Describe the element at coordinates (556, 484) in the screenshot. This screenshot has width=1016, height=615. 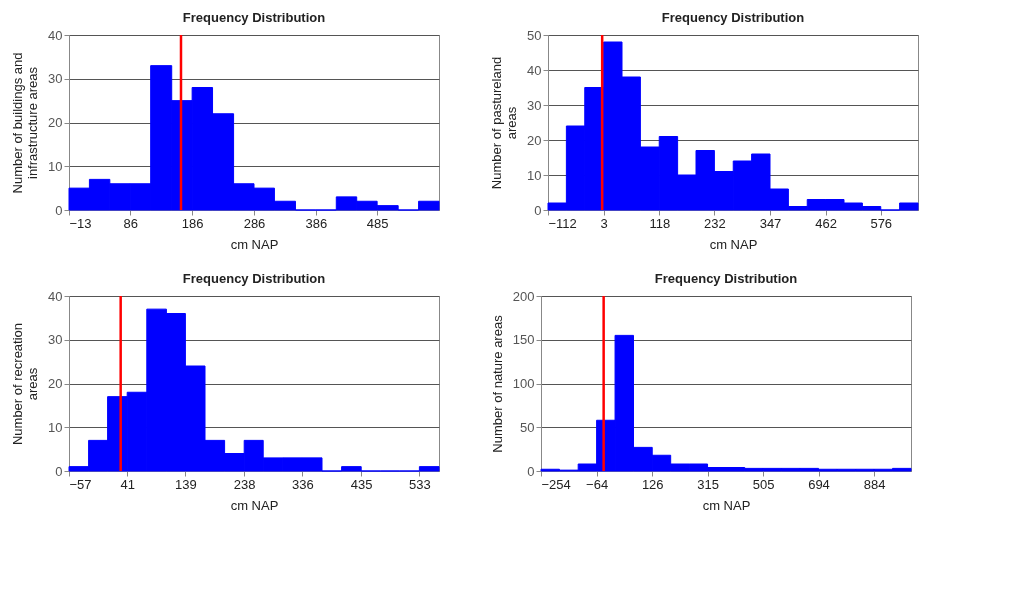
I see `x-tick-label: −254` at that location.